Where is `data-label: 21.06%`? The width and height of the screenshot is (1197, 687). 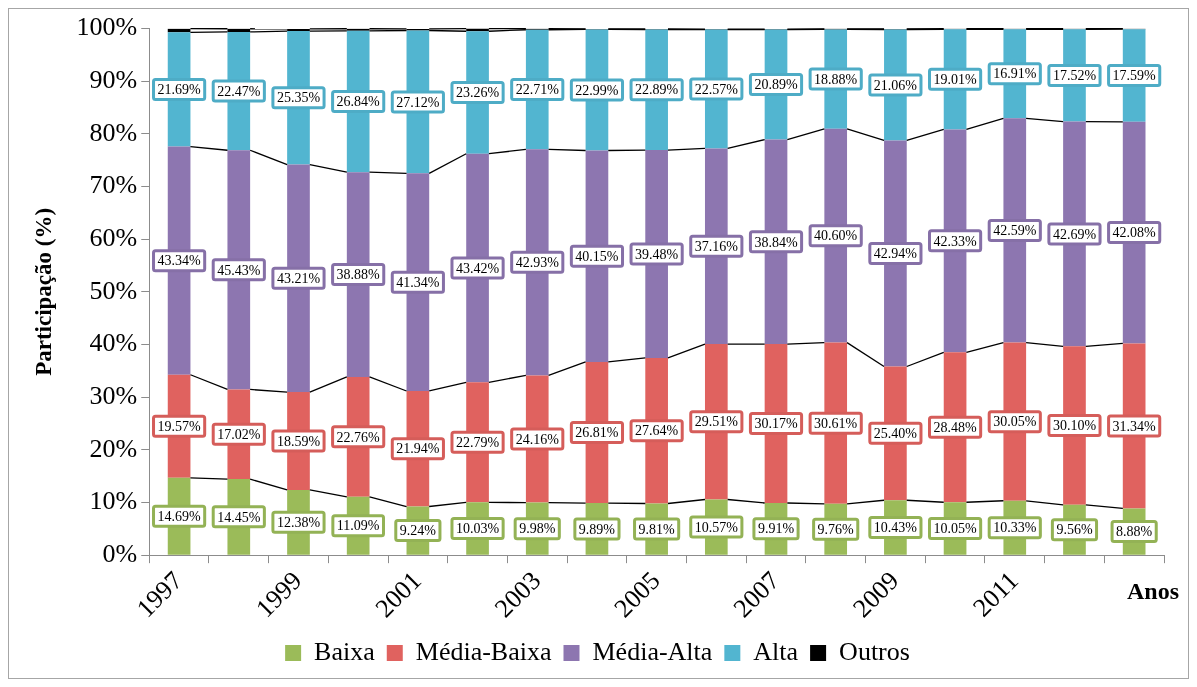 data-label: 21.06% is located at coordinates (895, 85).